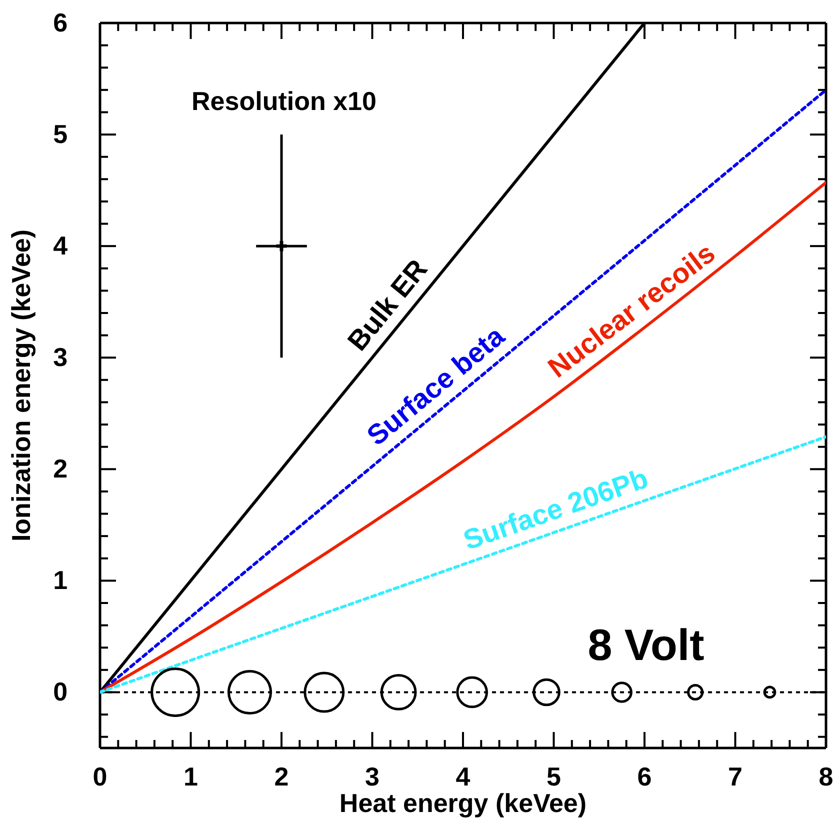 Image resolution: width=834 pixels, height=820 pixels. What do you see at coordinates (826, 777) in the screenshot?
I see `x-tick-label: 8` at bounding box center [826, 777].